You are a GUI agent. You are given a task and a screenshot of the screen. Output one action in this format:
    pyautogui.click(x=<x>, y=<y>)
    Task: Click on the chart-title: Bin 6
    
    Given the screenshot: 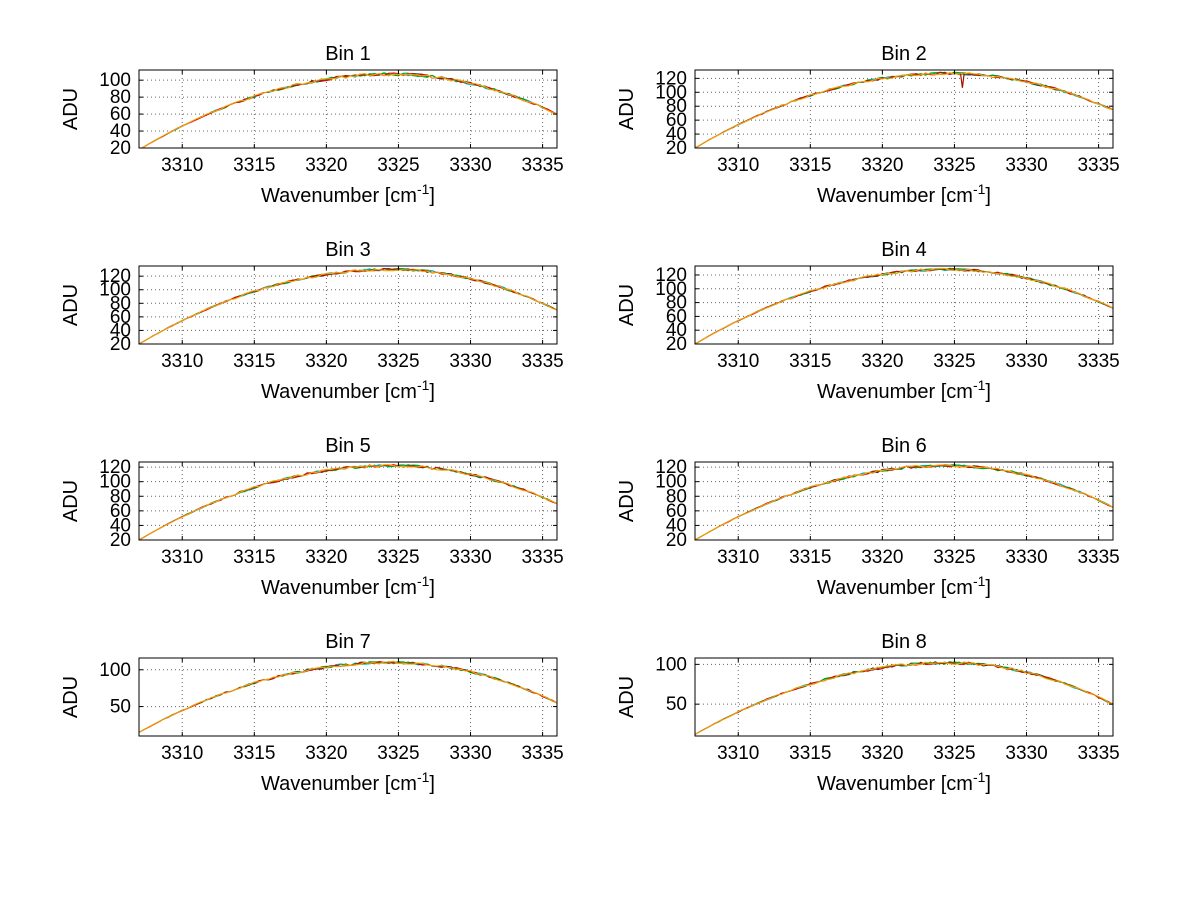 What is the action you would take?
    pyautogui.click(x=904, y=446)
    